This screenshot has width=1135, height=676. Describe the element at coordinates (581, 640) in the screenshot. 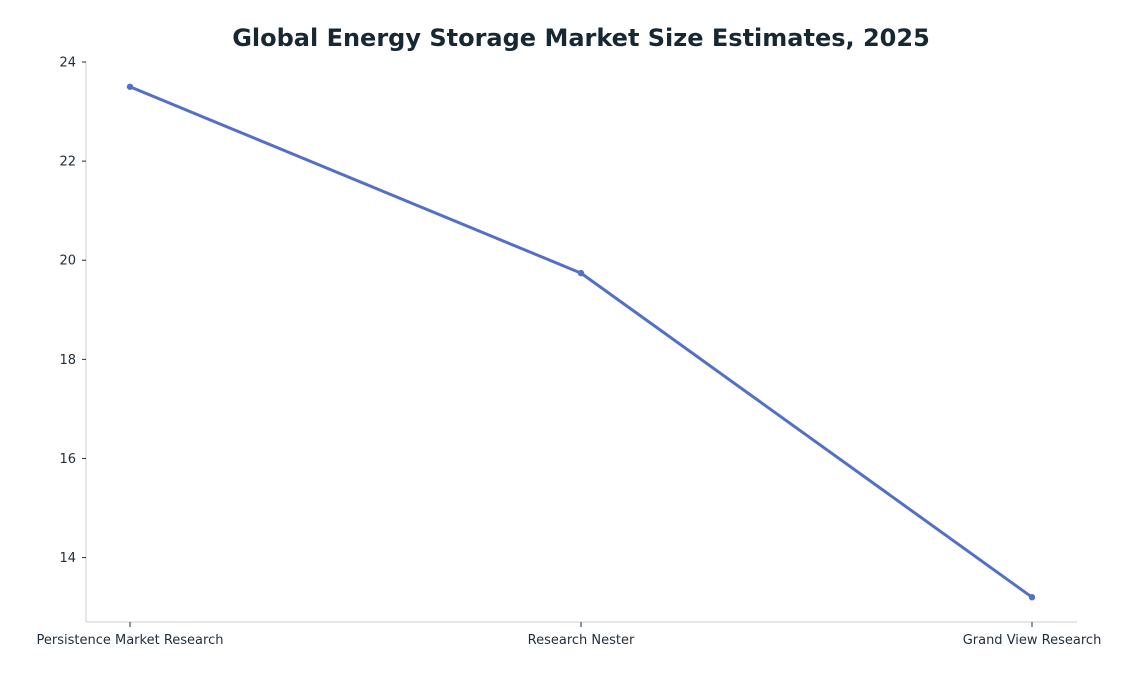

I see `x-tick-label: Research Nester` at that location.